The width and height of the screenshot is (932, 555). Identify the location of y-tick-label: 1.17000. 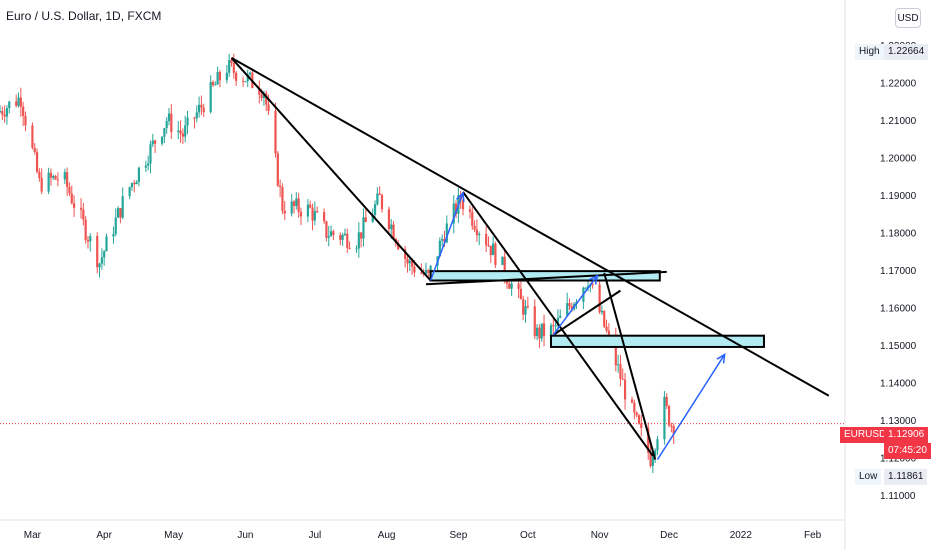
(898, 271).